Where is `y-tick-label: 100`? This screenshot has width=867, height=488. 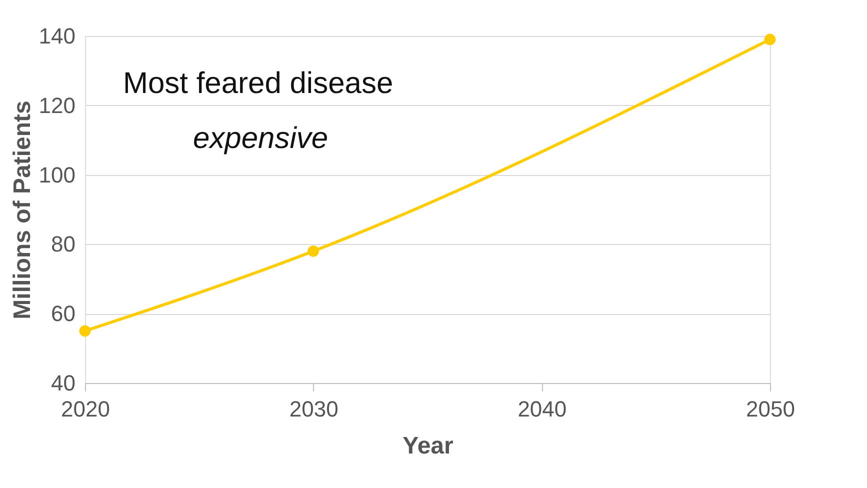
y-tick-label: 100 is located at coordinates (57, 175).